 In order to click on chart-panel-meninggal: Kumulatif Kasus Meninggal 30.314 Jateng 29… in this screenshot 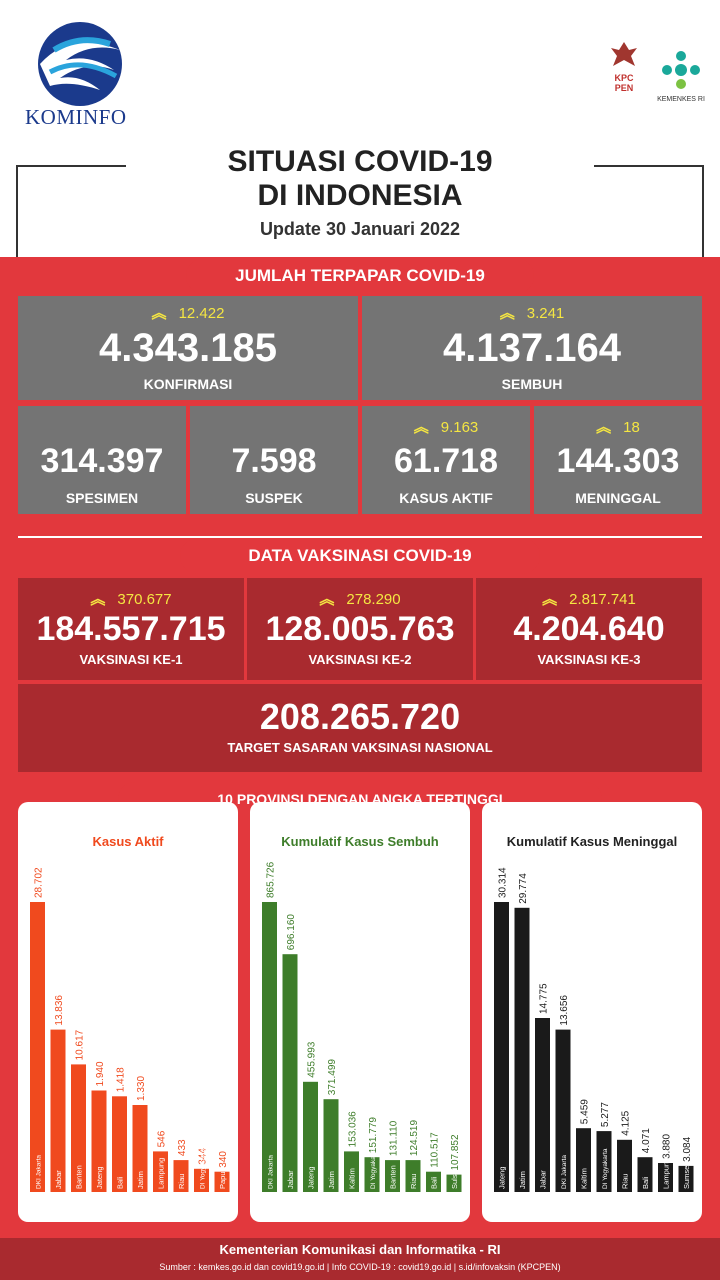, I will do `click(592, 1012)`.